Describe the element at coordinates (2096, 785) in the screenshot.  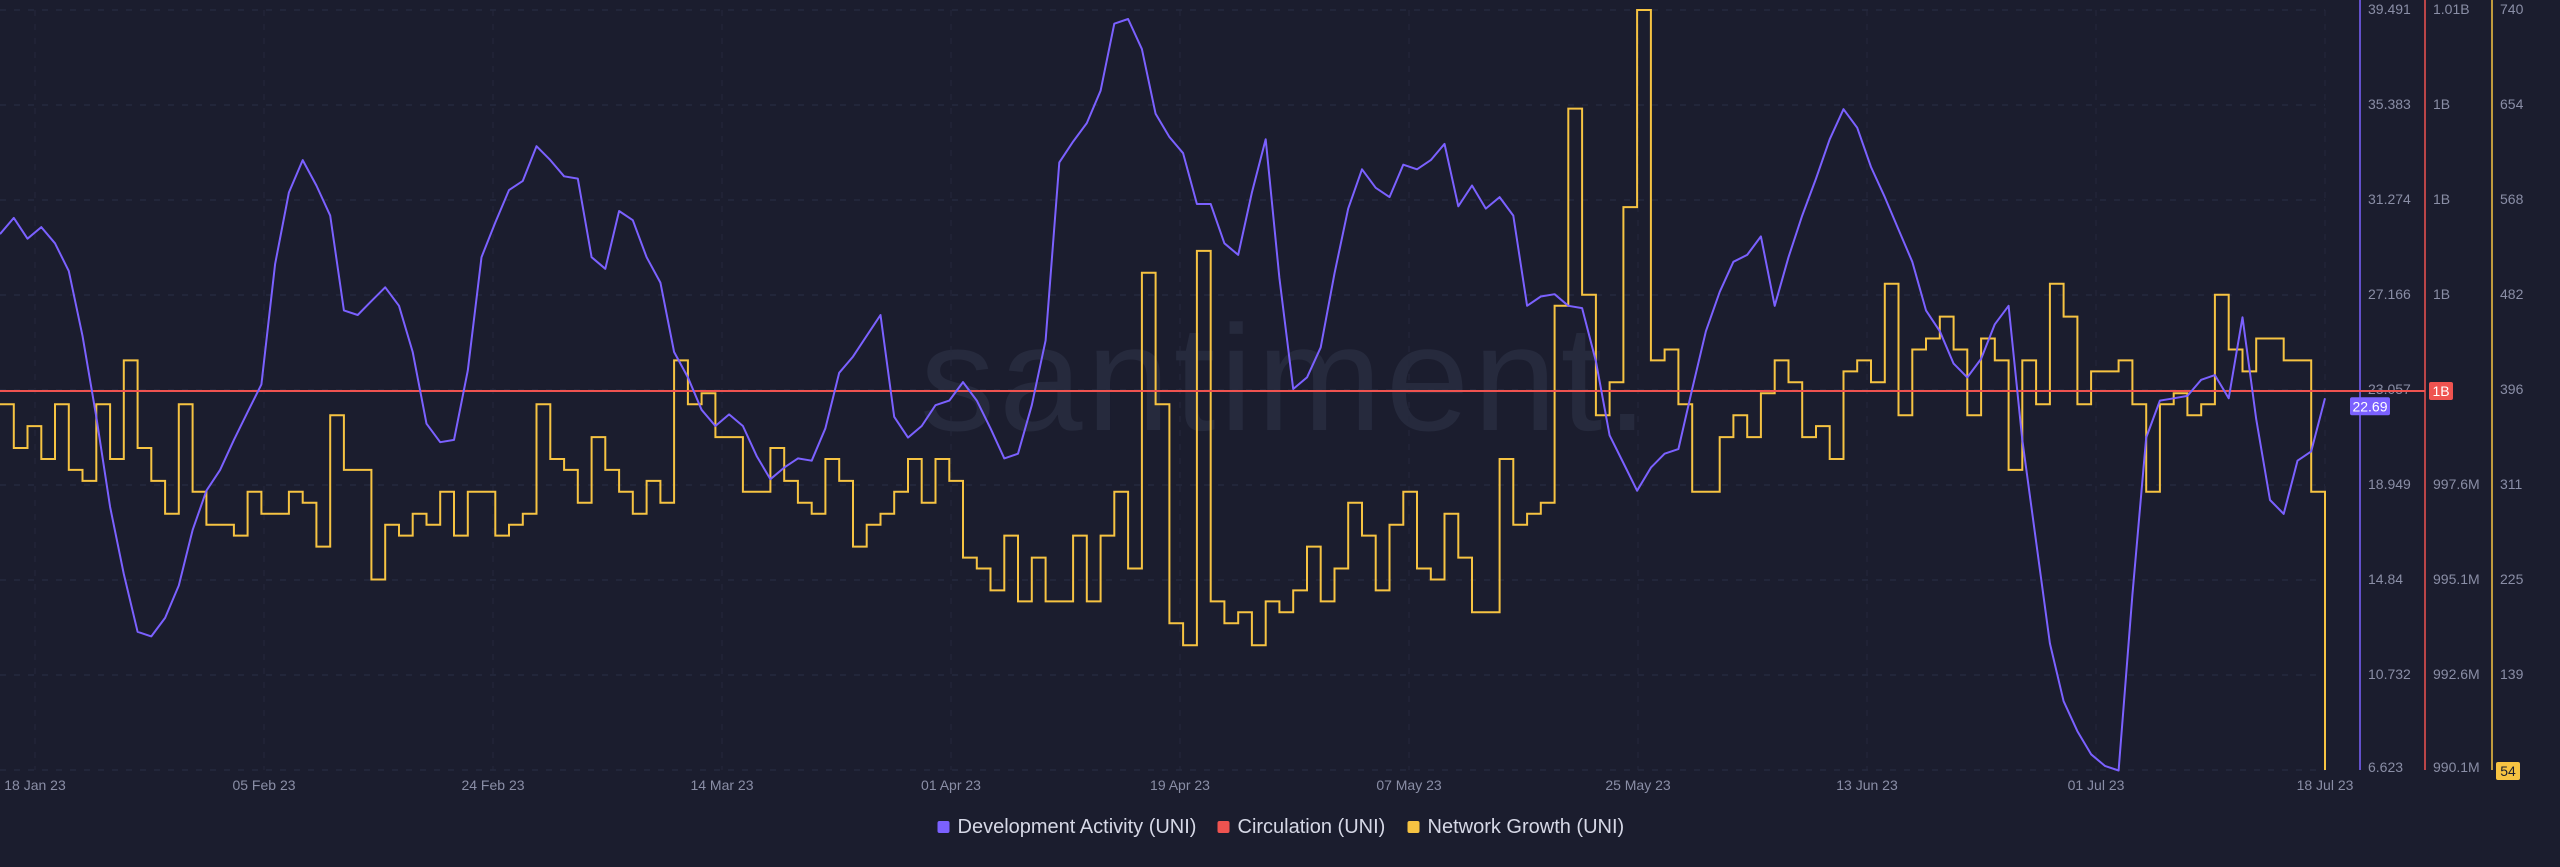
I see `x-tick-label: 01 Jul 23` at that location.